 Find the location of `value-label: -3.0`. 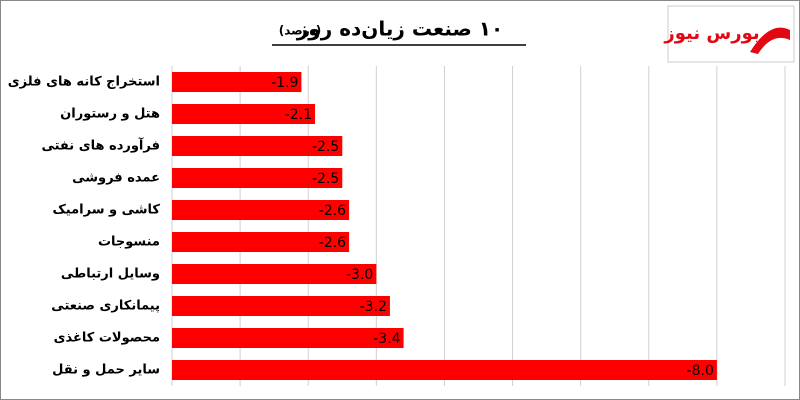

value-label: -3.0 is located at coordinates (359, 275).